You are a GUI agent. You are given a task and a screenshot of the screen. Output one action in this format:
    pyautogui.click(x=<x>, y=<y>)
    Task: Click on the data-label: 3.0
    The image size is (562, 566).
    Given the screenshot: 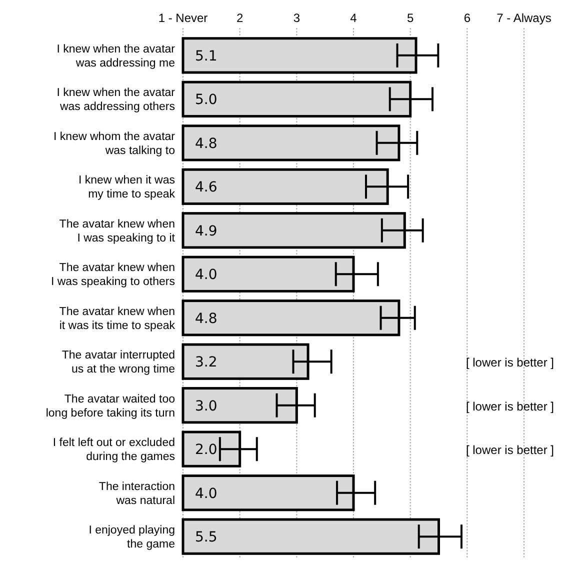 What is the action you would take?
    pyautogui.click(x=206, y=406)
    